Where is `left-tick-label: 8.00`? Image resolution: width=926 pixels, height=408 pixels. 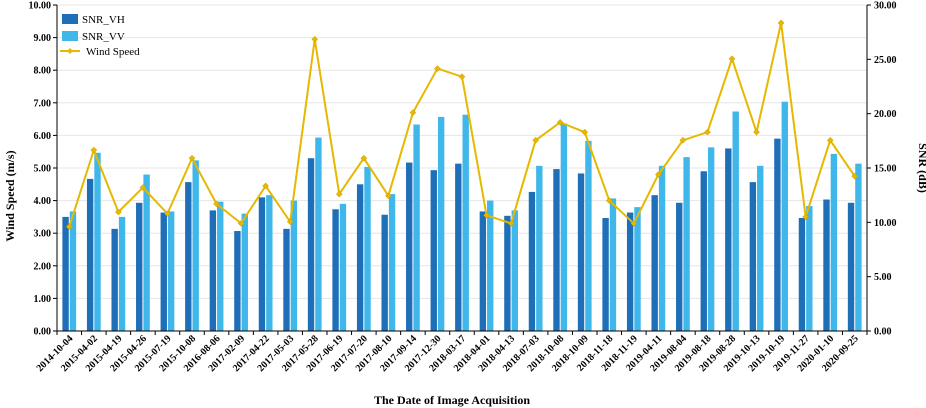 left-tick-label: 8.00 is located at coordinates (43, 71).